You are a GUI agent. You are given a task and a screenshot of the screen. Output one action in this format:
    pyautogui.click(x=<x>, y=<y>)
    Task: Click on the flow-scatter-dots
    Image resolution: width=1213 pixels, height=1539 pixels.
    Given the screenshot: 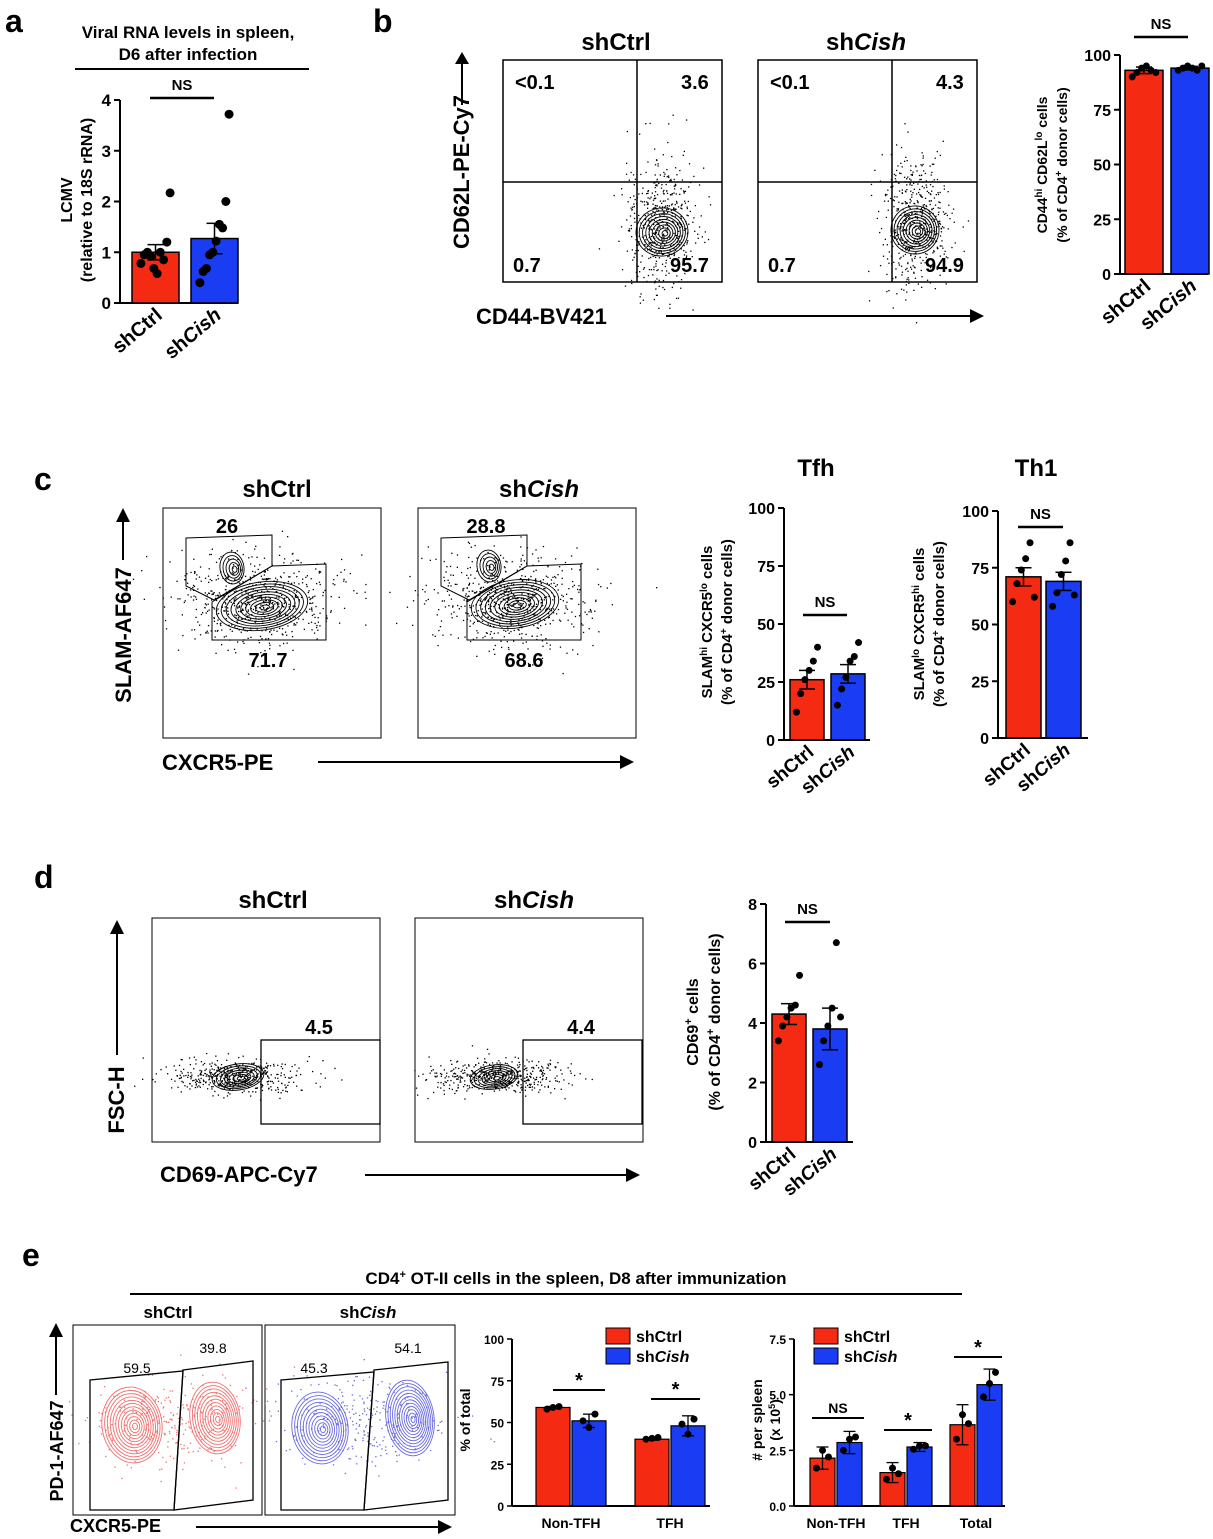 What is the action you would take?
    pyautogui.click(x=178, y=1421)
    